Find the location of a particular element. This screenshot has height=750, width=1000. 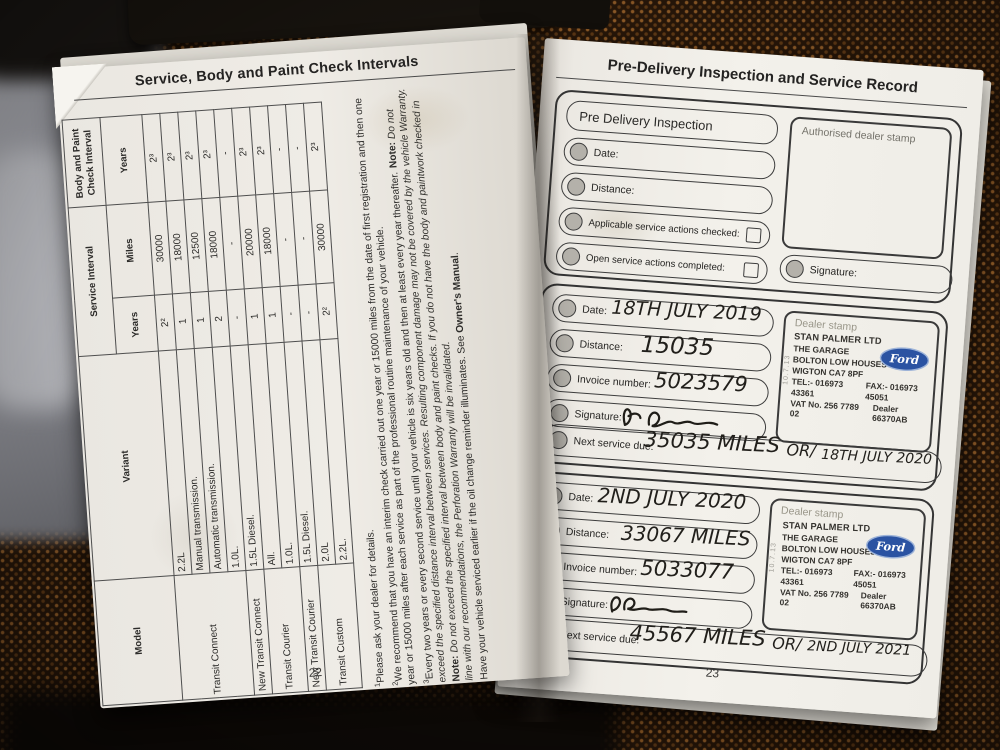

handwritten-next-date: 2ND JULY 2021 is located at coordinates (859, 649).